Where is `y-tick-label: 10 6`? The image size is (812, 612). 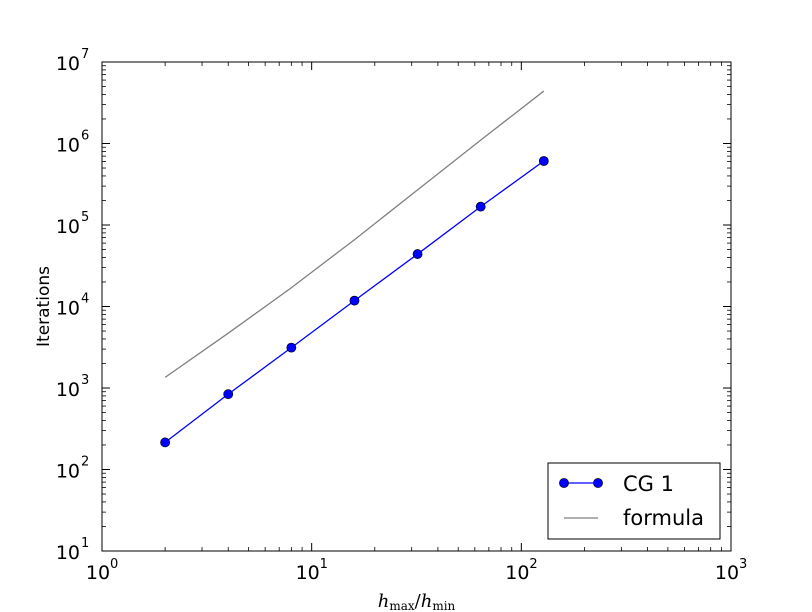
y-tick-label: 10 6 is located at coordinates (72, 143).